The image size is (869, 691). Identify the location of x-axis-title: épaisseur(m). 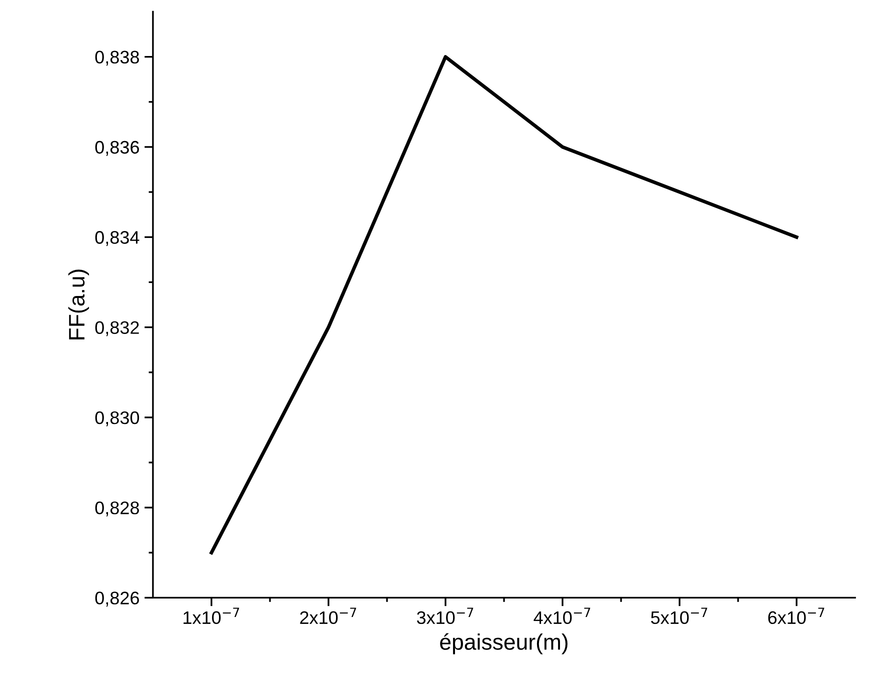
(504, 643).